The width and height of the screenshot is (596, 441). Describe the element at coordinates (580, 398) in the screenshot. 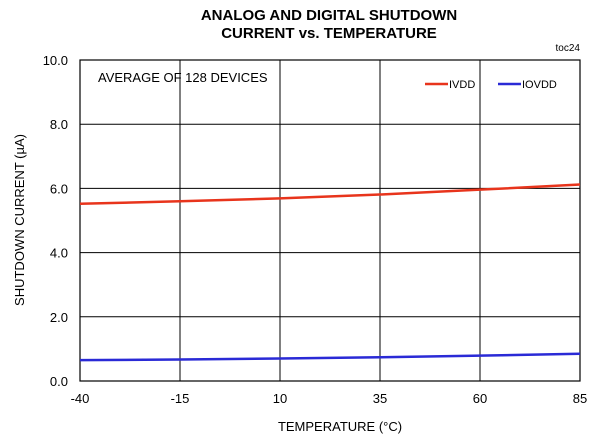

I see `x-tick-label: 85` at that location.